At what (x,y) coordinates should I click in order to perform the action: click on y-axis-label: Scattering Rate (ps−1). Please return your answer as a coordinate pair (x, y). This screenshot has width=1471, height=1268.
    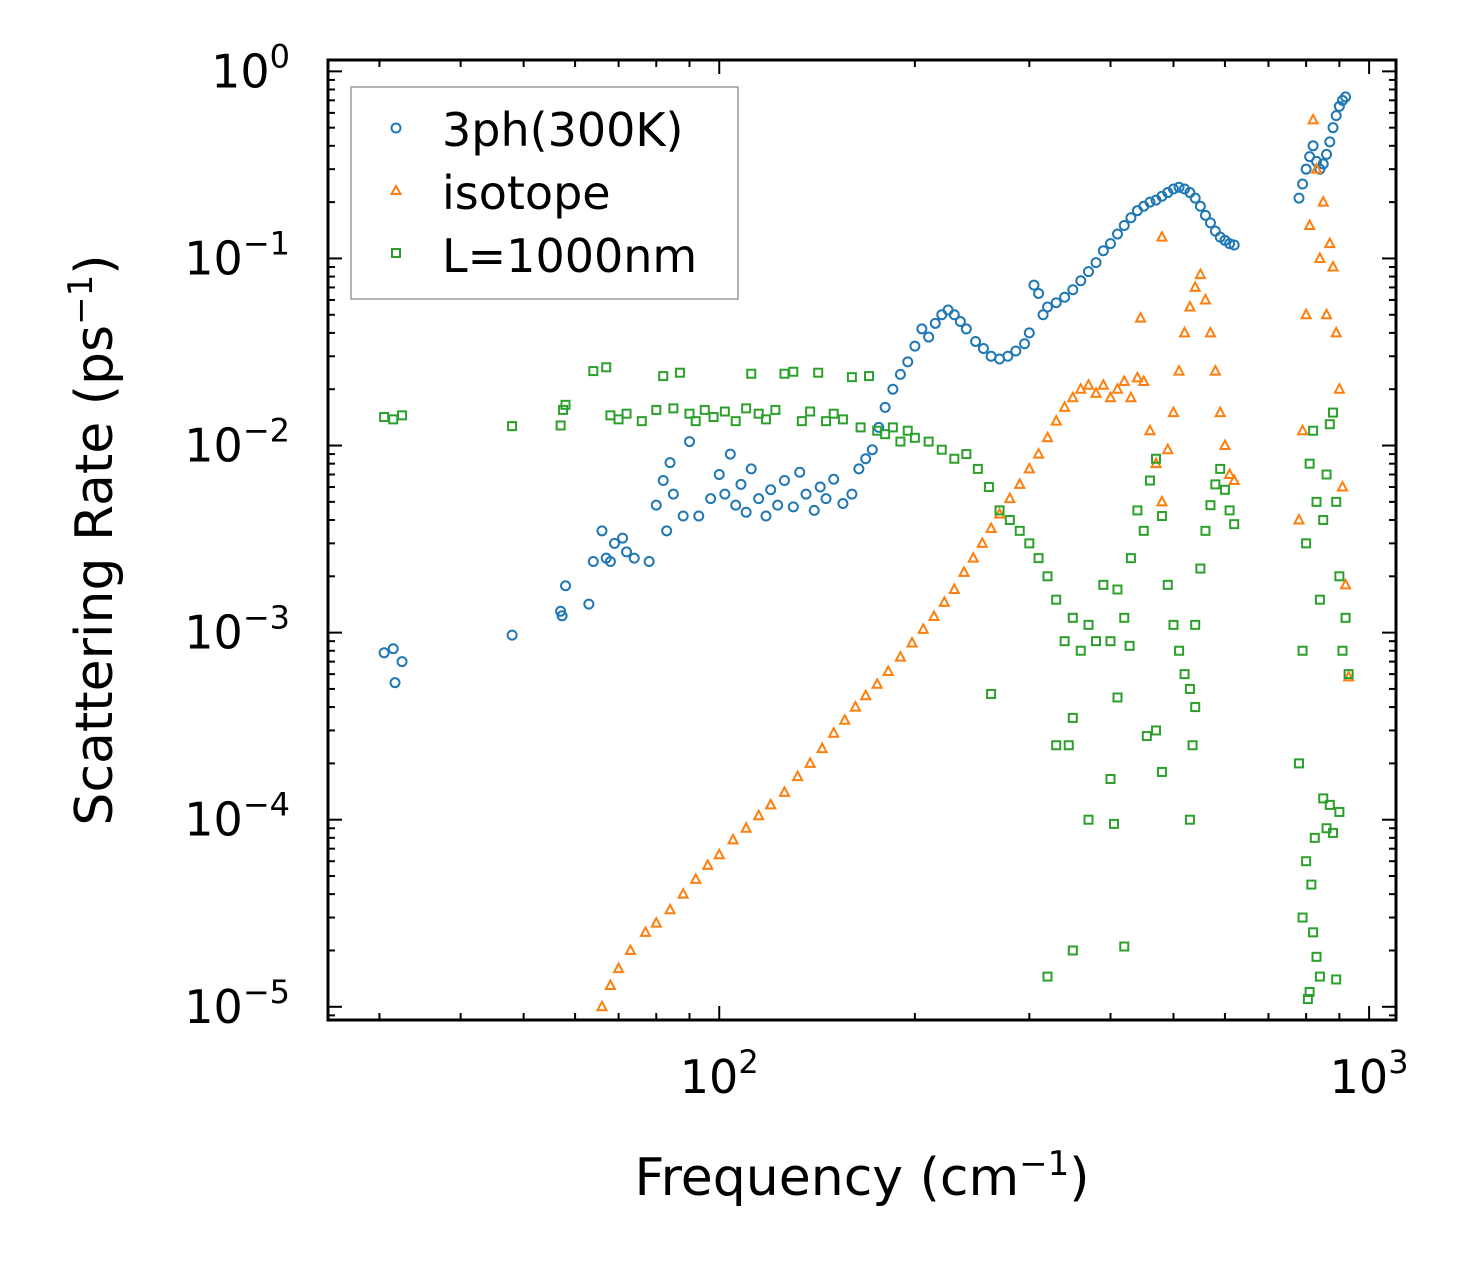
    Looking at the image, I should click on (93, 539).